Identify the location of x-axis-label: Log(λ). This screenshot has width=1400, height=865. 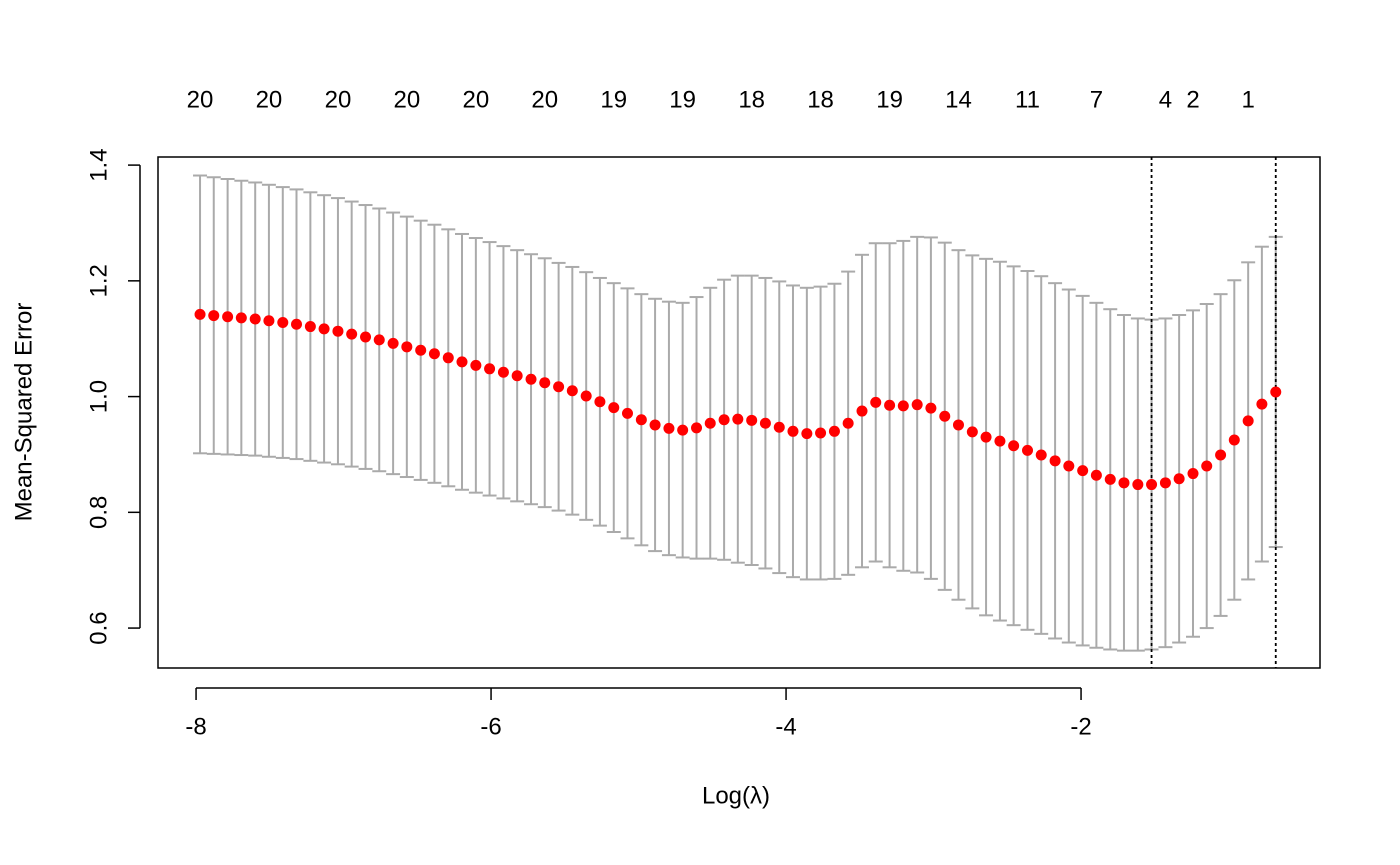
(736, 795).